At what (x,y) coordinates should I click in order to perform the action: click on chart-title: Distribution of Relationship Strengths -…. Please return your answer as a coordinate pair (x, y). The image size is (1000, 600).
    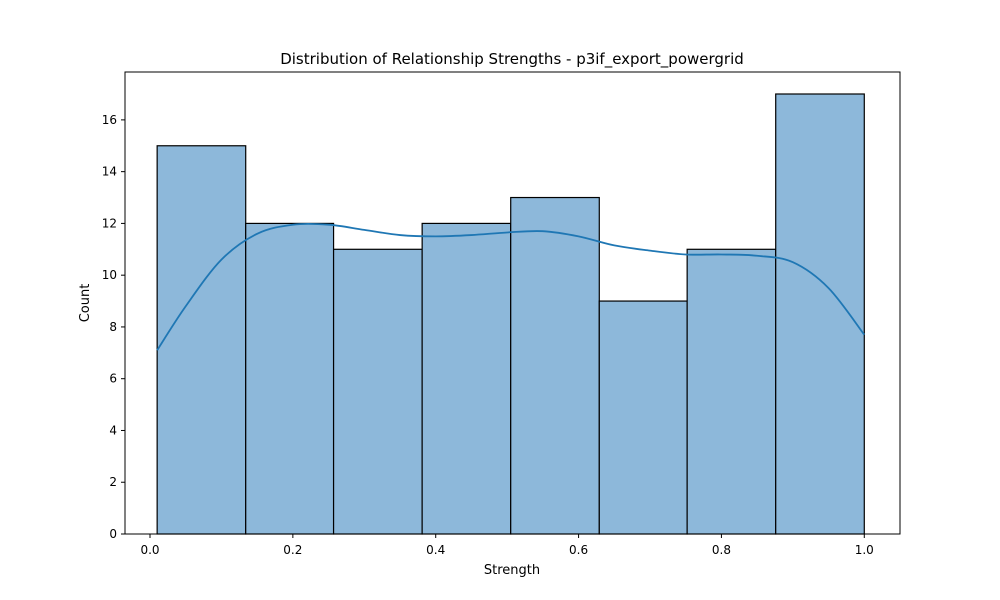
    Looking at the image, I should click on (512, 59).